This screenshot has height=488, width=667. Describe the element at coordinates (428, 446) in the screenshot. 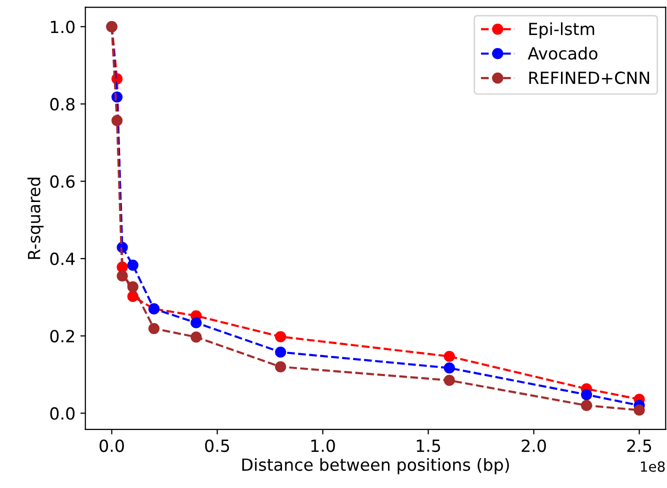

I see `x-tick-label: 1.5` at that location.